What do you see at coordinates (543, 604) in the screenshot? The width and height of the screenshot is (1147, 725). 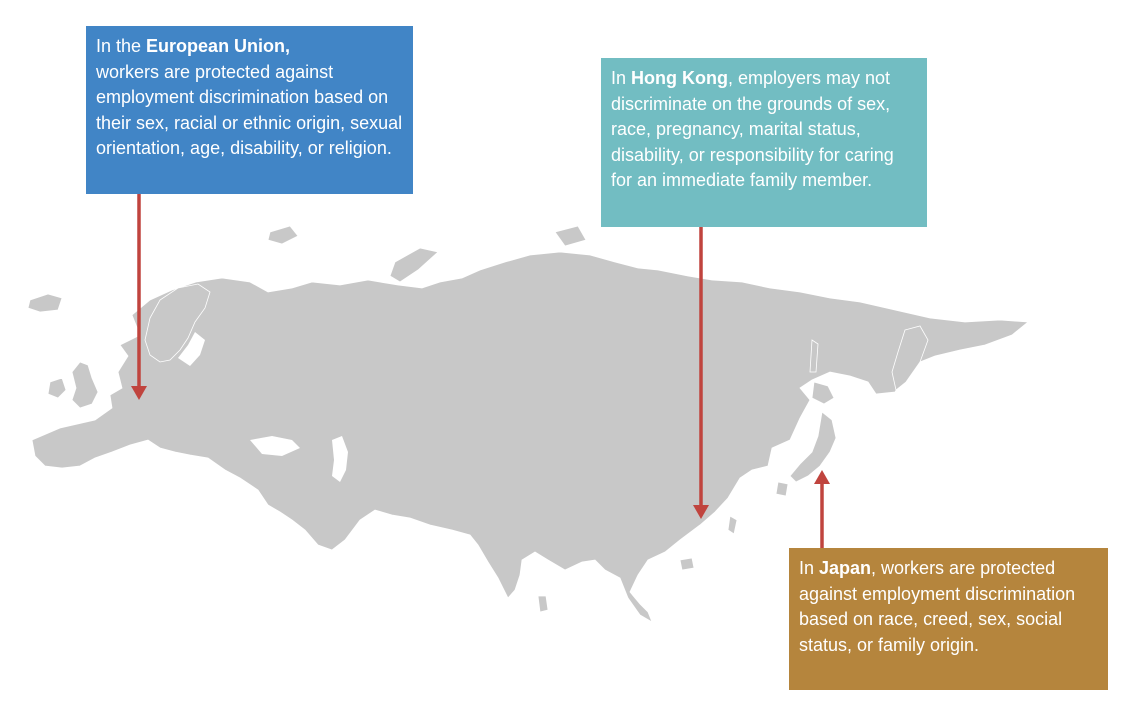 I see `sri-lanka` at bounding box center [543, 604].